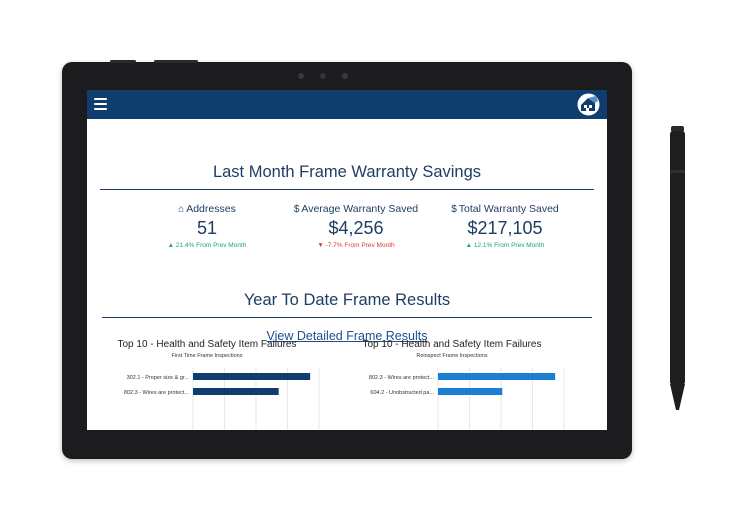 The width and height of the screenshot is (750, 520). Describe the element at coordinates (356, 245) in the screenshot. I see `kpi-delta: ▼ -7.7% From Prev Month` at that location.